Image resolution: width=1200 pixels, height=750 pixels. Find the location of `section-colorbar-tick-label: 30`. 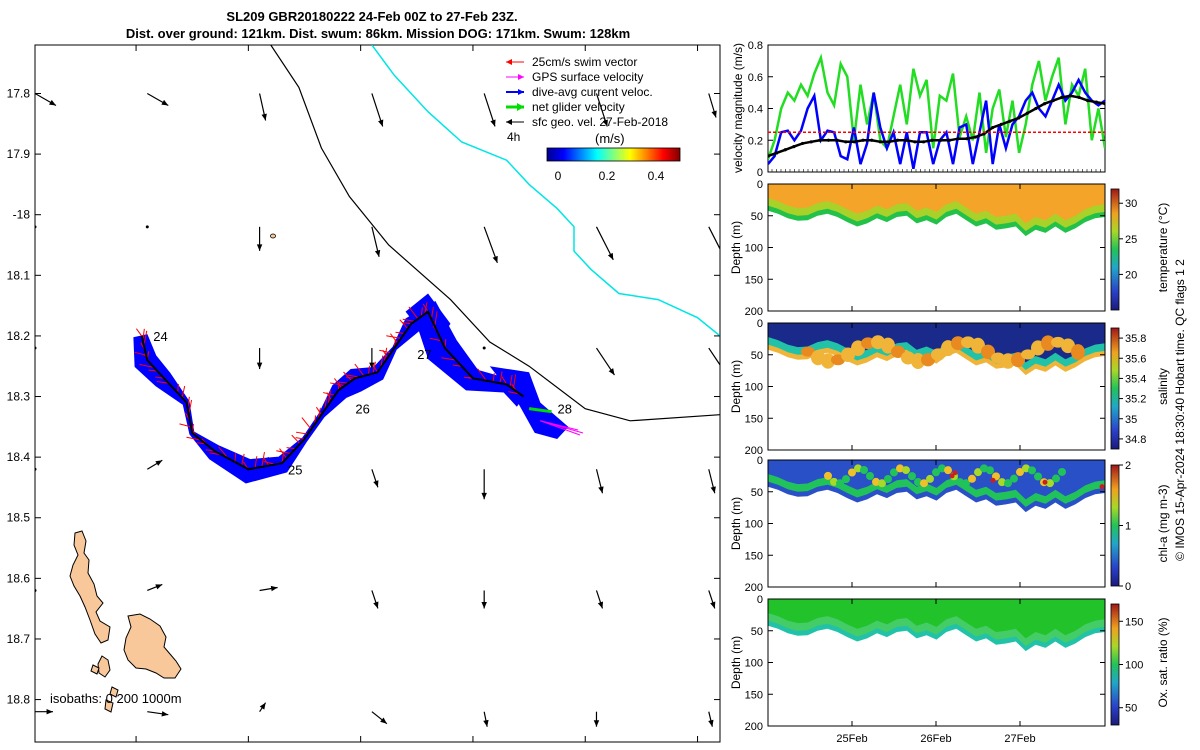

section-colorbar-tick-label: 30 is located at coordinates (1131, 204).